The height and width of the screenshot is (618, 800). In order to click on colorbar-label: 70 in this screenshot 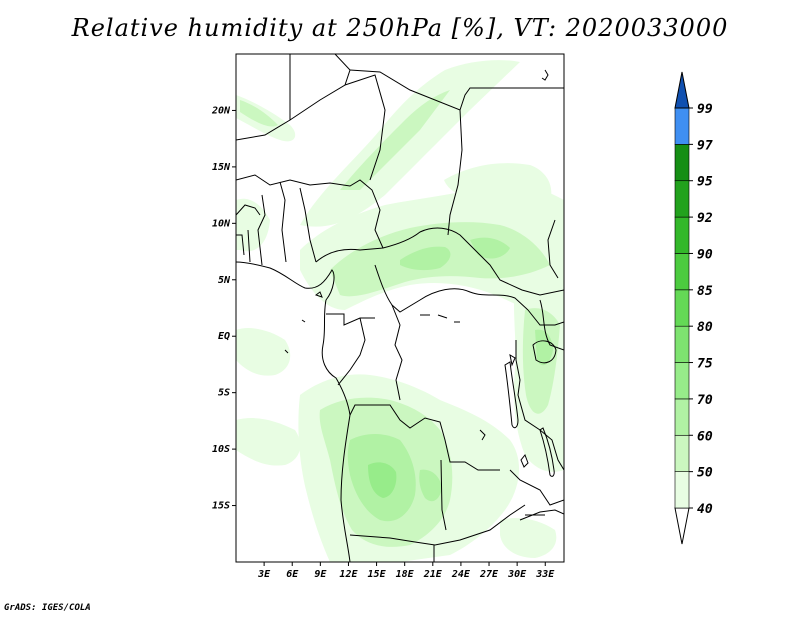, I will do `click(705, 400)`.